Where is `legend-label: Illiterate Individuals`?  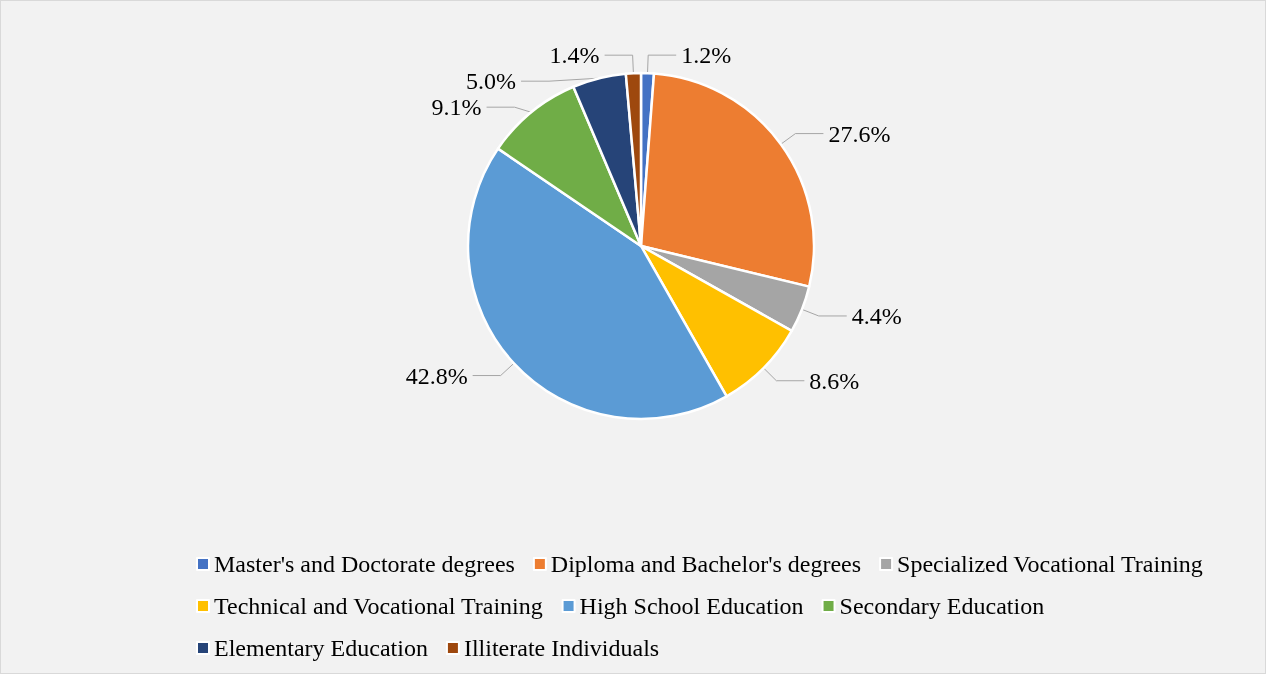 legend-label: Illiterate Individuals is located at coordinates (561, 648).